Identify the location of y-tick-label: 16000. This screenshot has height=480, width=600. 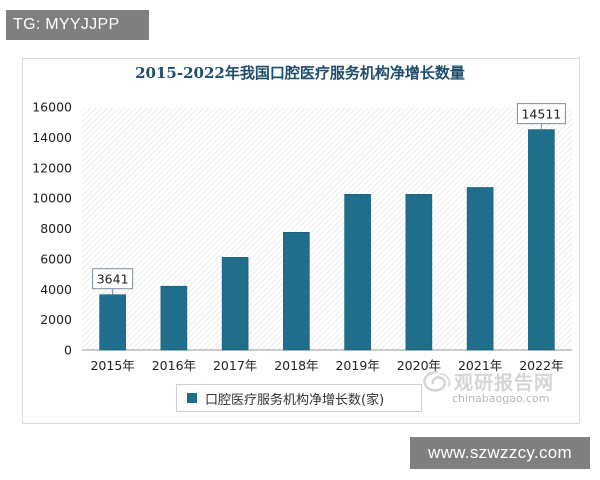
(52, 107).